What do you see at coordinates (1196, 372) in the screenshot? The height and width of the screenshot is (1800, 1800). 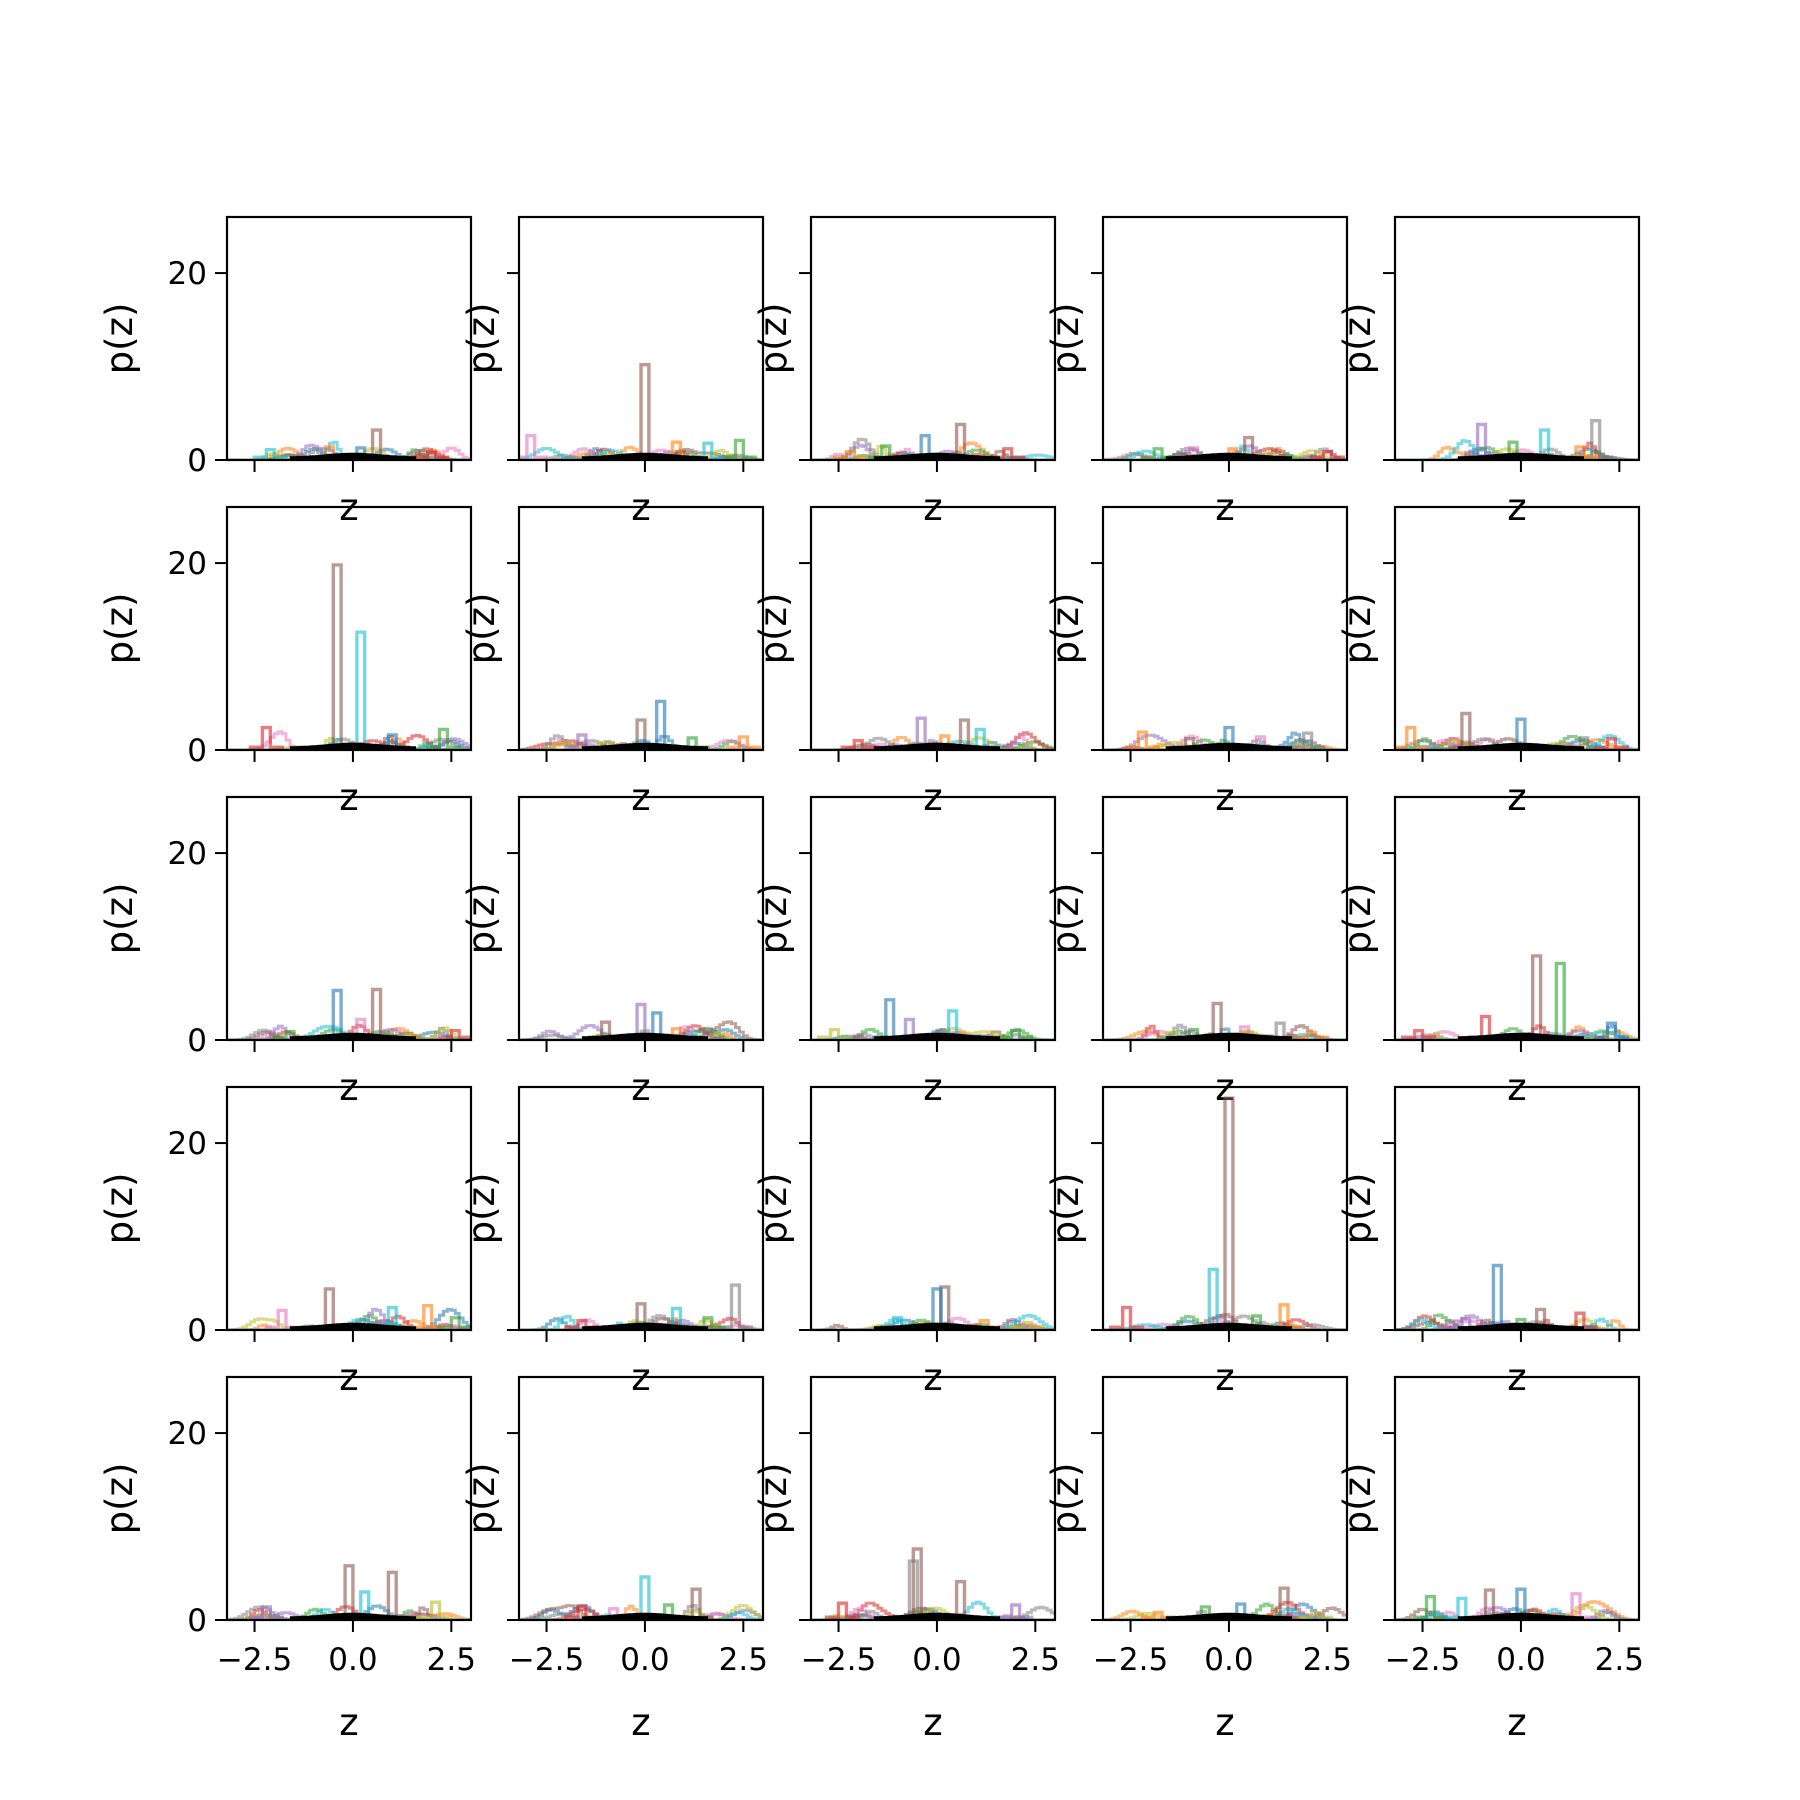 I see `subplot-1-4: zp(z)` at bounding box center [1196, 372].